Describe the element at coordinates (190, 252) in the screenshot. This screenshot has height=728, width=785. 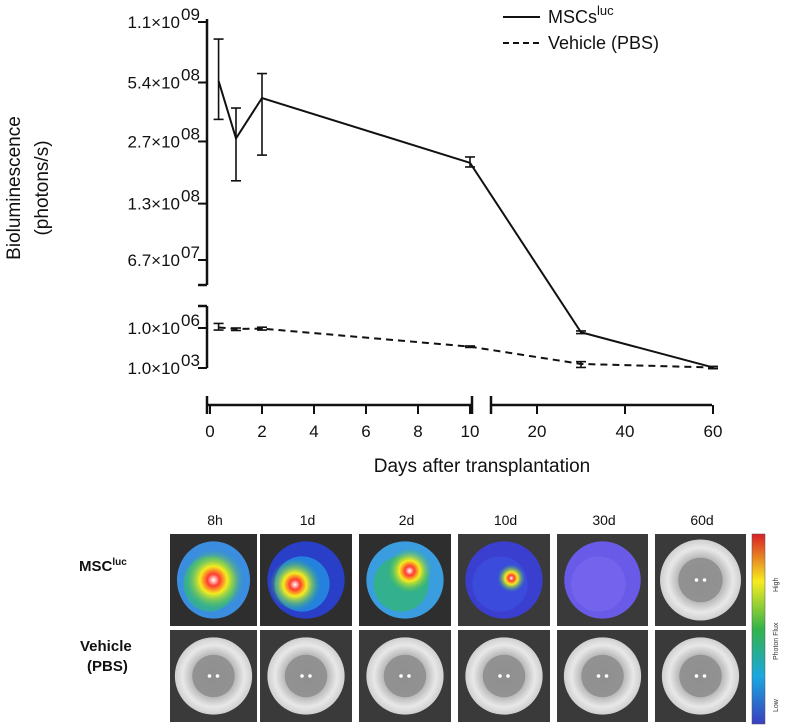
I see `y-tick-exponent: 07` at that location.